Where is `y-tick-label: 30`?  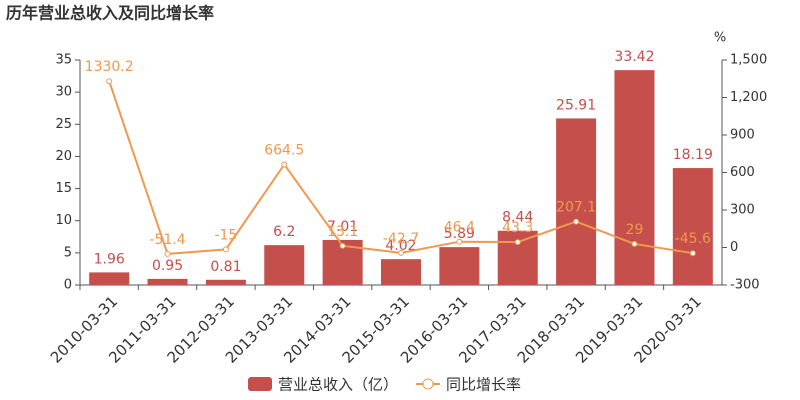
y-tick-label: 30 is located at coordinates (63, 92).